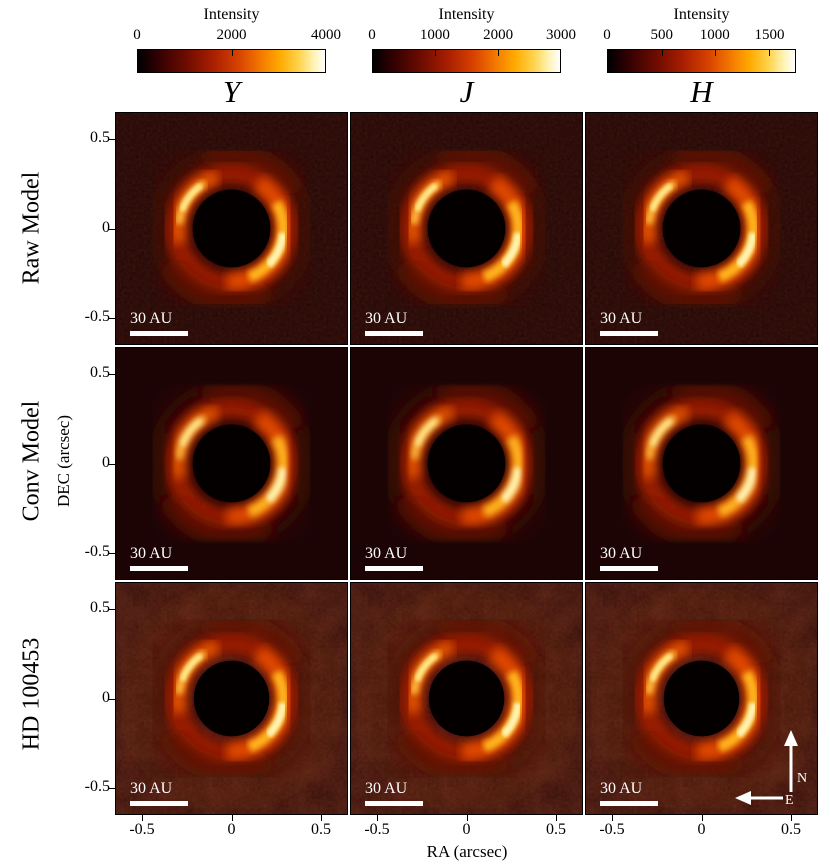 The image size is (830, 865). I want to click on row-label-raw-model: Raw Model, so click(31, 228).